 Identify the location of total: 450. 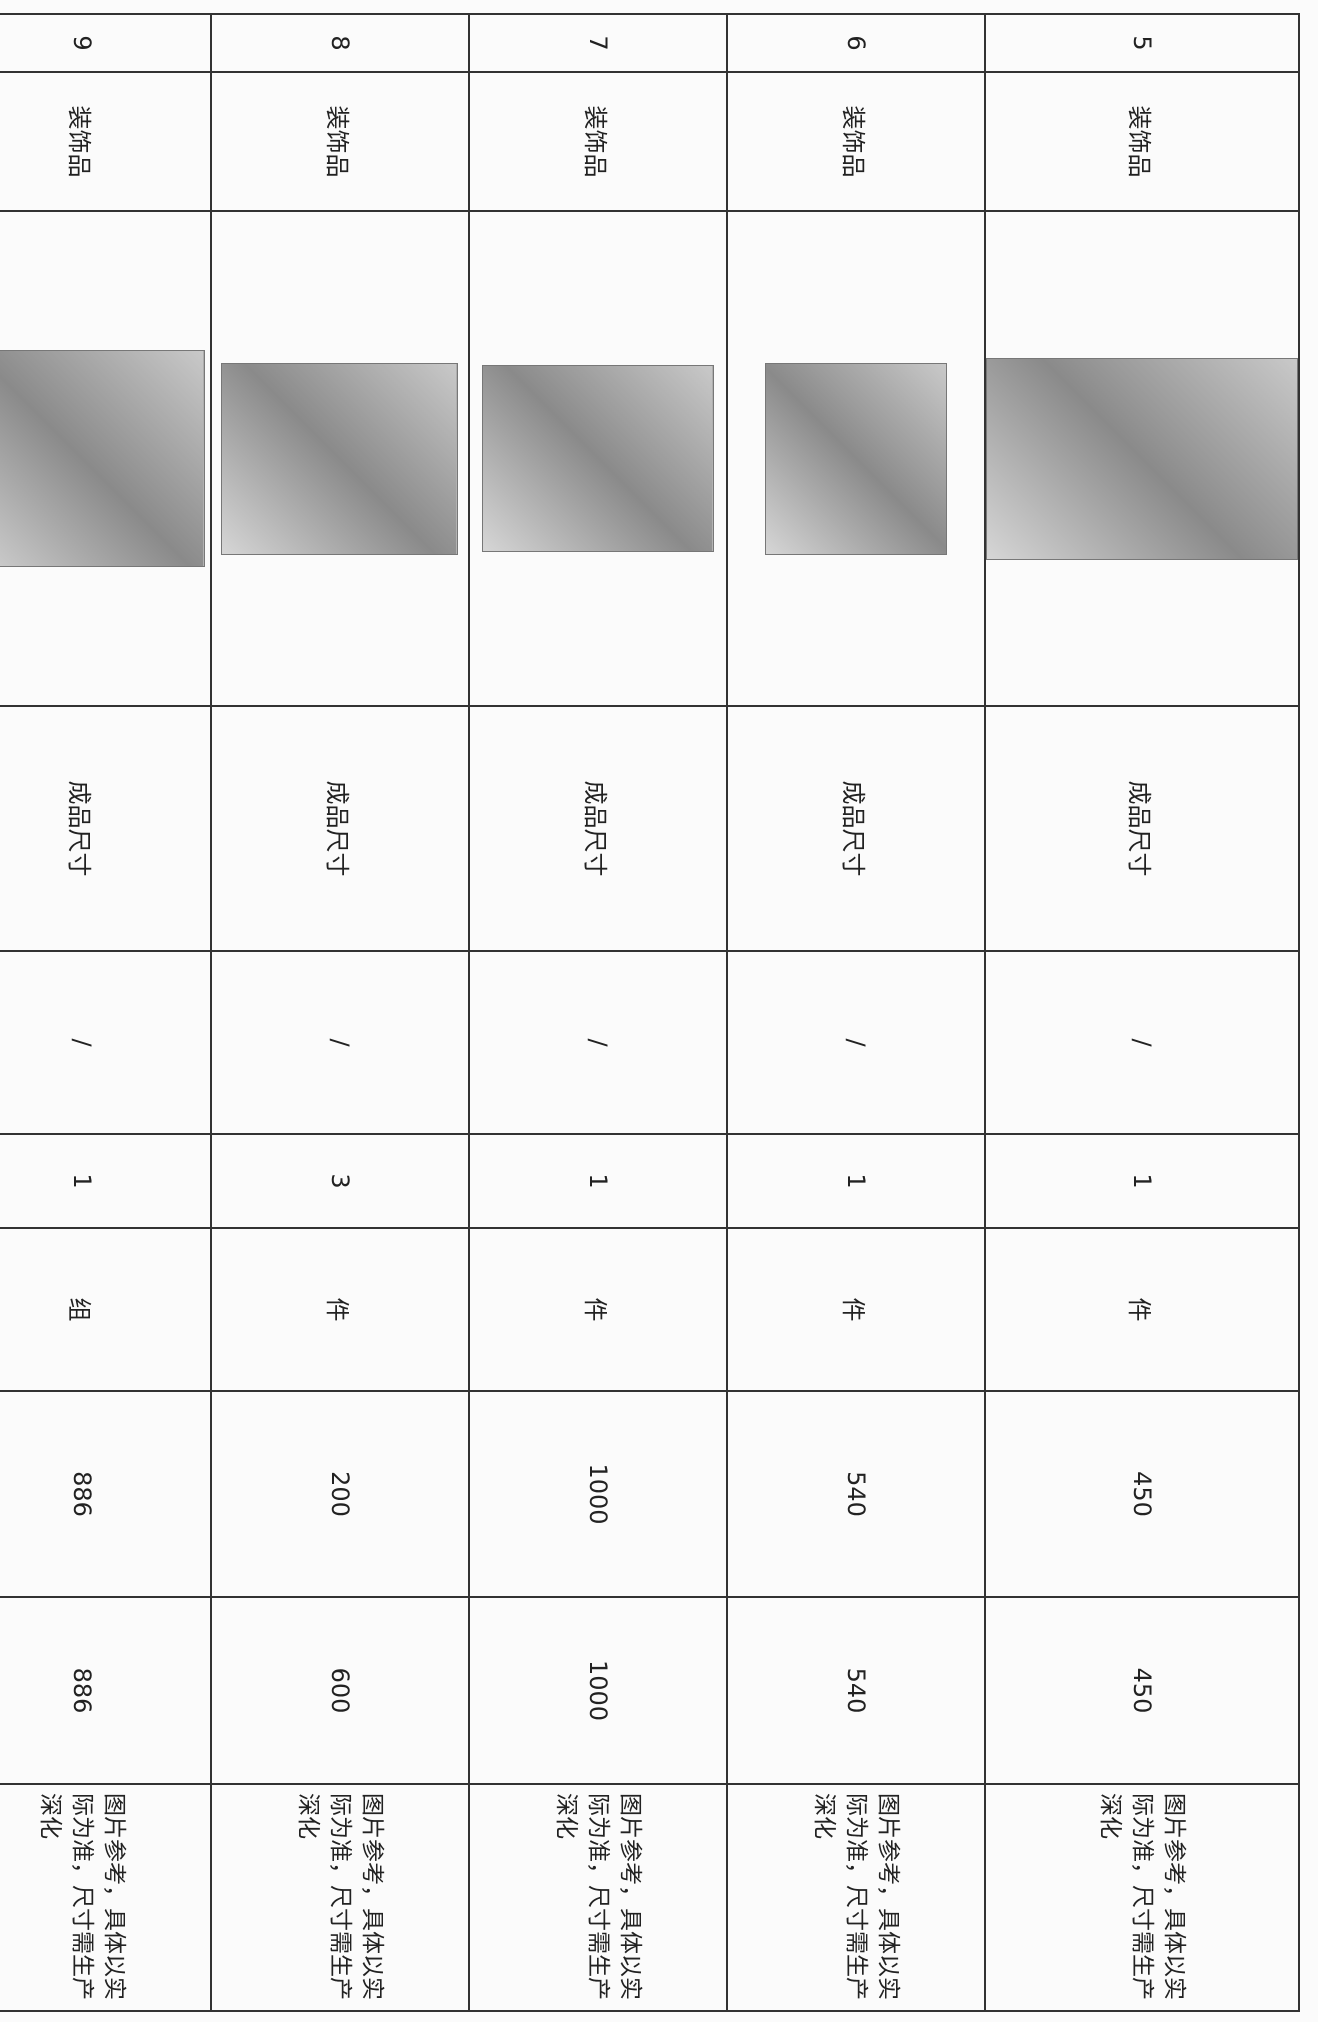
(1142, 1690).